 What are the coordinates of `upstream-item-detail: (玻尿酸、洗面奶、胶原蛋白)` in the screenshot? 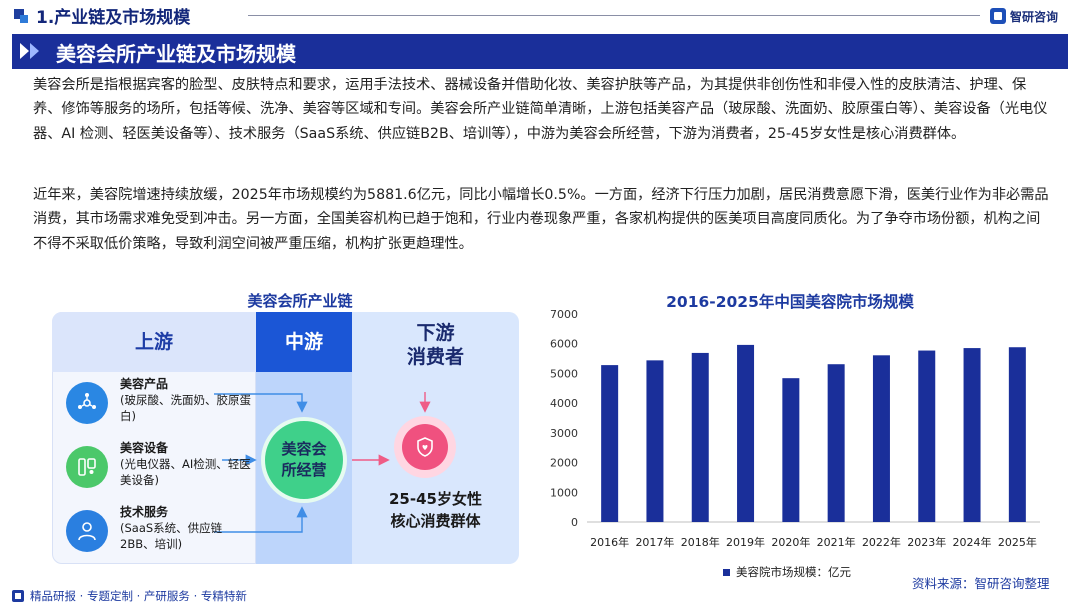 It's located at (185, 408).